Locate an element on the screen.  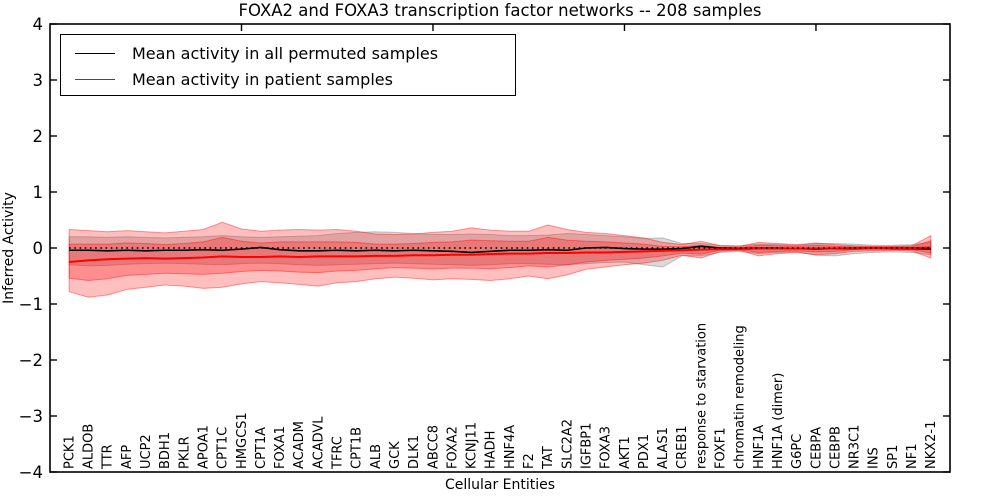
x-category-label: NKX2-1 is located at coordinates (931, 445).